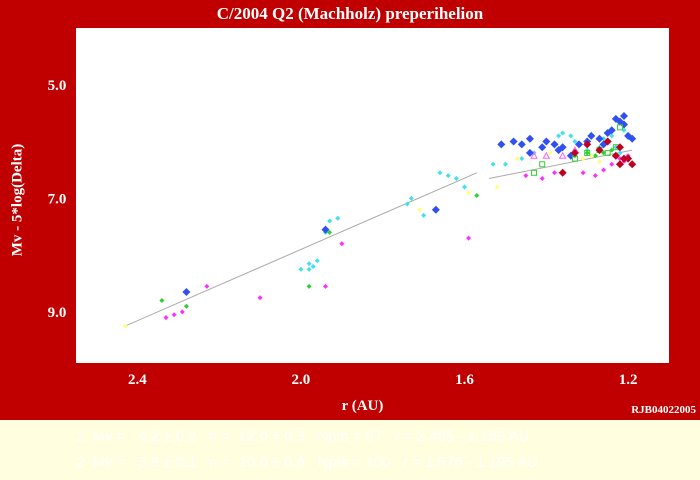 Image resolution: width=700 pixels, height=480 pixels. Describe the element at coordinates (137, 380) in the screenshot. I see `x-tick-label: 2.4` at that location.